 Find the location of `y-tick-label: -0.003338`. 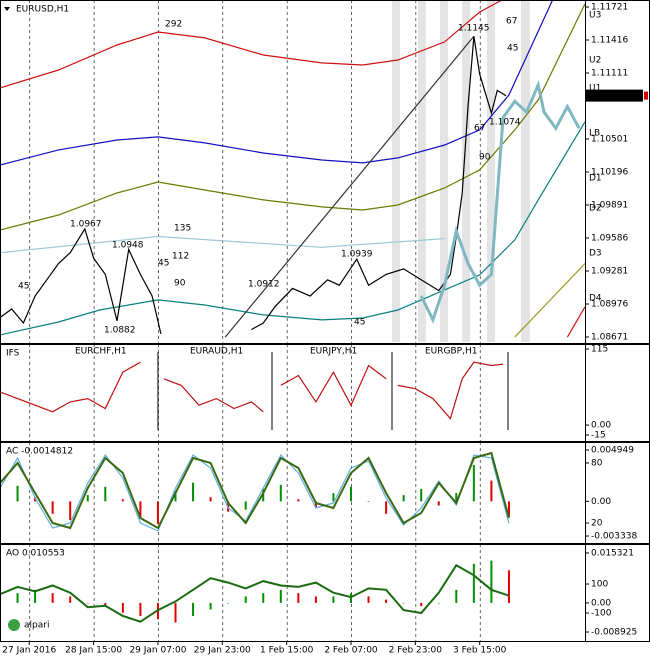

y-tick-label: -0.003338 is located at coordinates (614, 537).